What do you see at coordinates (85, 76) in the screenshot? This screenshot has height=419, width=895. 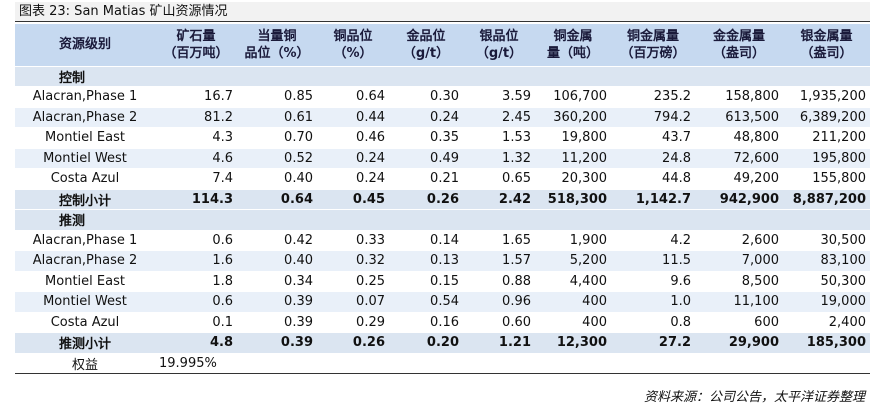 I see `section-label: 控制` at bounding box center [85, 76].